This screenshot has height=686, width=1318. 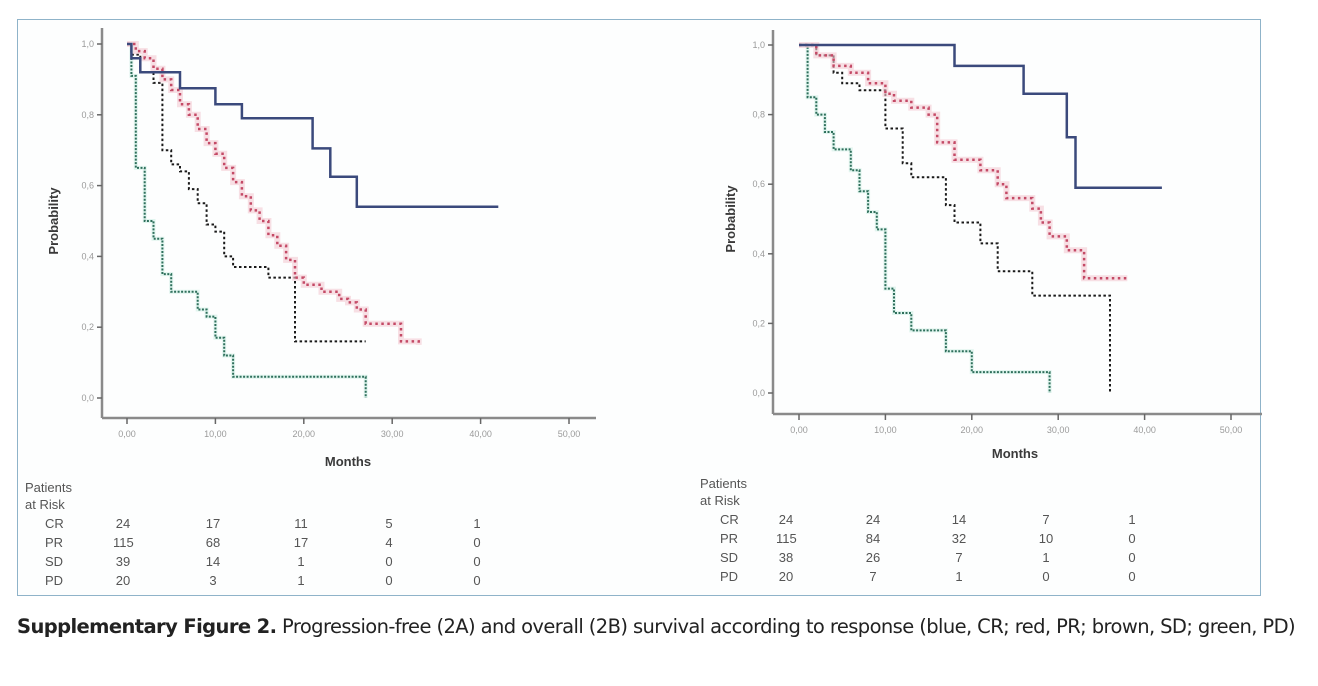 What do you see at coordinates (87, 256) in the screenshot?
I see `pfs-y-tick-label: 0,4` at bounding box center [87, 256].